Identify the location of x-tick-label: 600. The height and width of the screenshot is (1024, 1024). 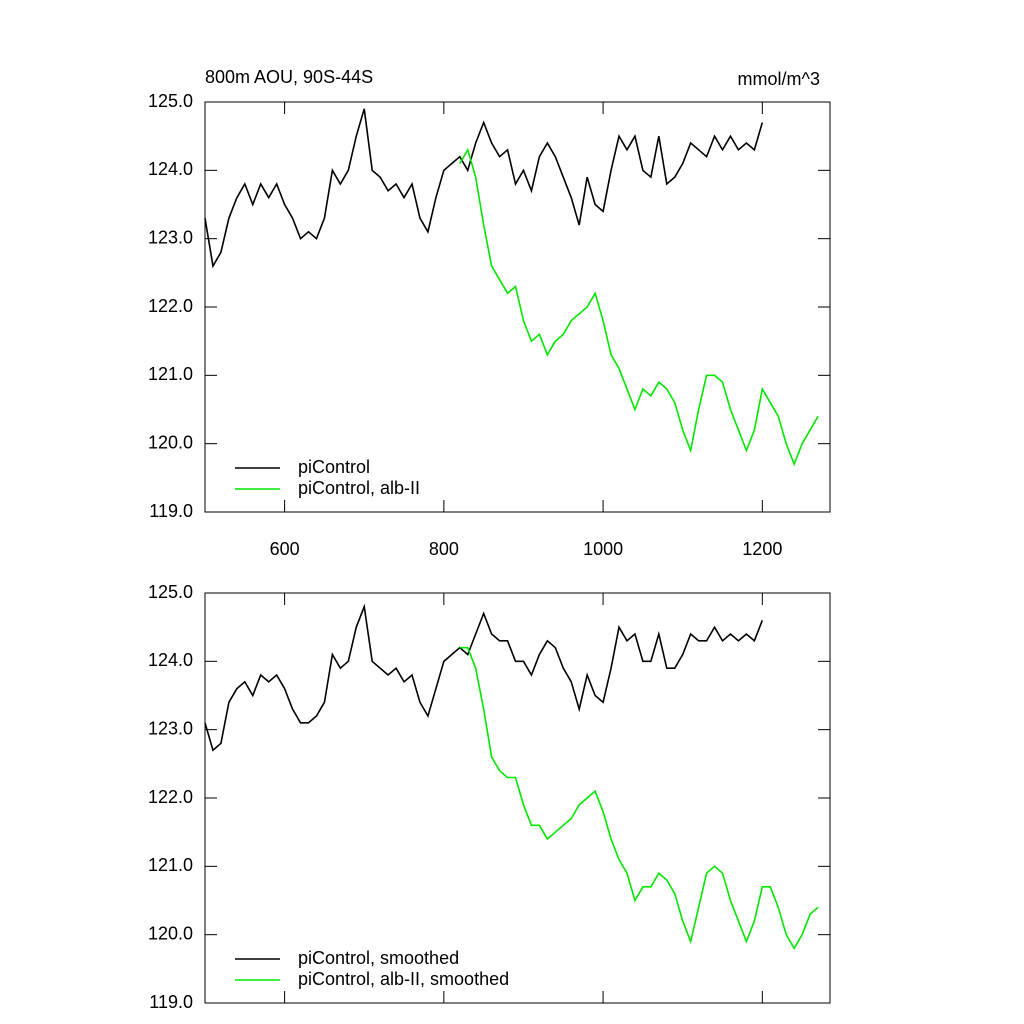
(285, 549).